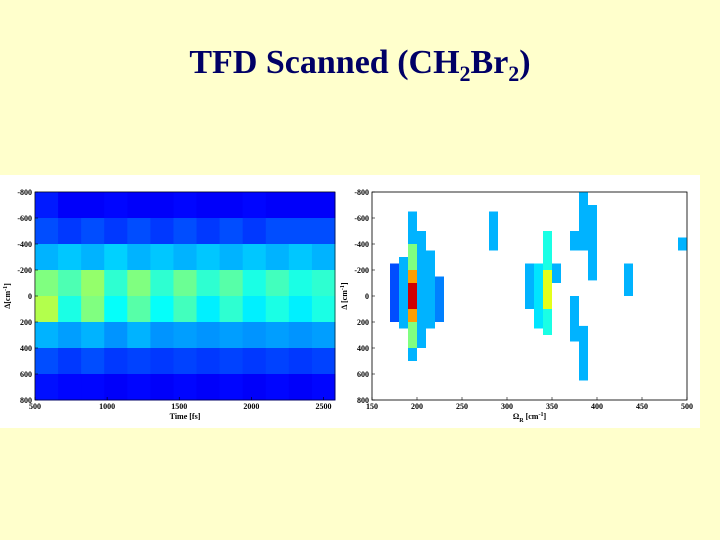 This screenshot has height=540, width=720. What do you see at coordinates (525, 62) in the screenshot?
I see `title-text: )` at bounding box center [525, 62].